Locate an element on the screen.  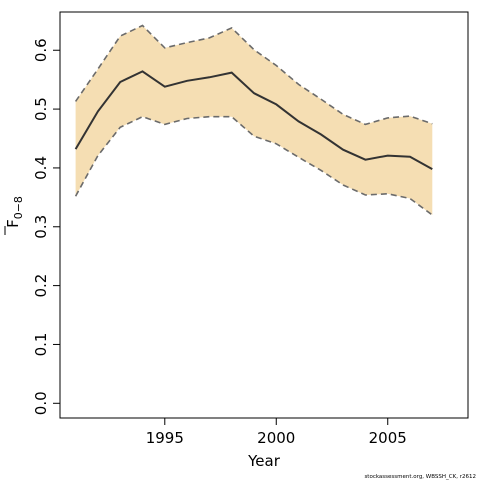
credit-text: stockassessment.org, WBSSH_CK, r2612 is located at coordinates (420, 477).